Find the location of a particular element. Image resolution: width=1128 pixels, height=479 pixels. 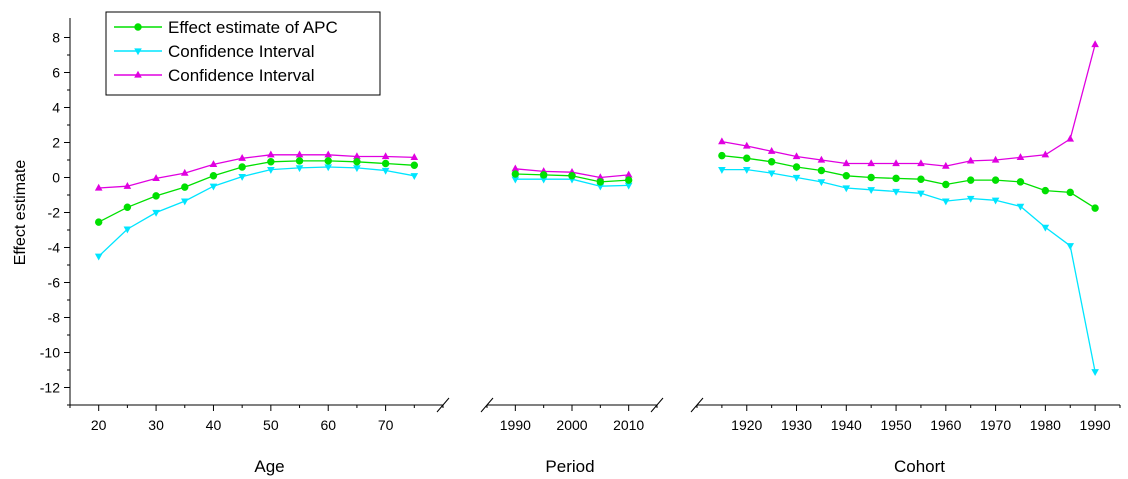

x-tick-label: 20 is located at coordinates (99, 425).